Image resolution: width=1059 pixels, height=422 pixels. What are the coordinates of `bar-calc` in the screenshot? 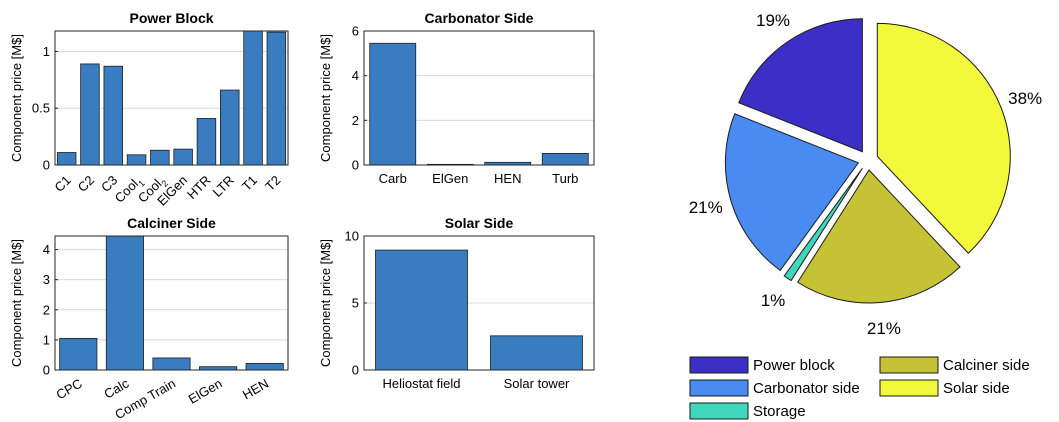 It's located at (124, 303).